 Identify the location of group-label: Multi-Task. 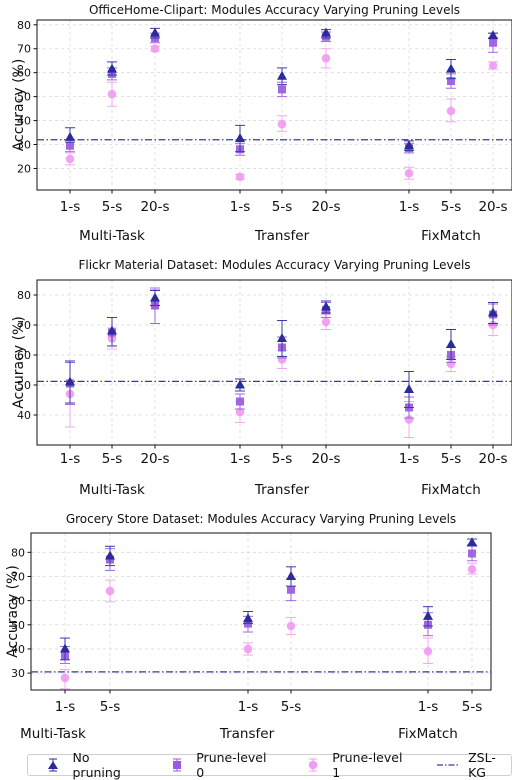
(112, 490).